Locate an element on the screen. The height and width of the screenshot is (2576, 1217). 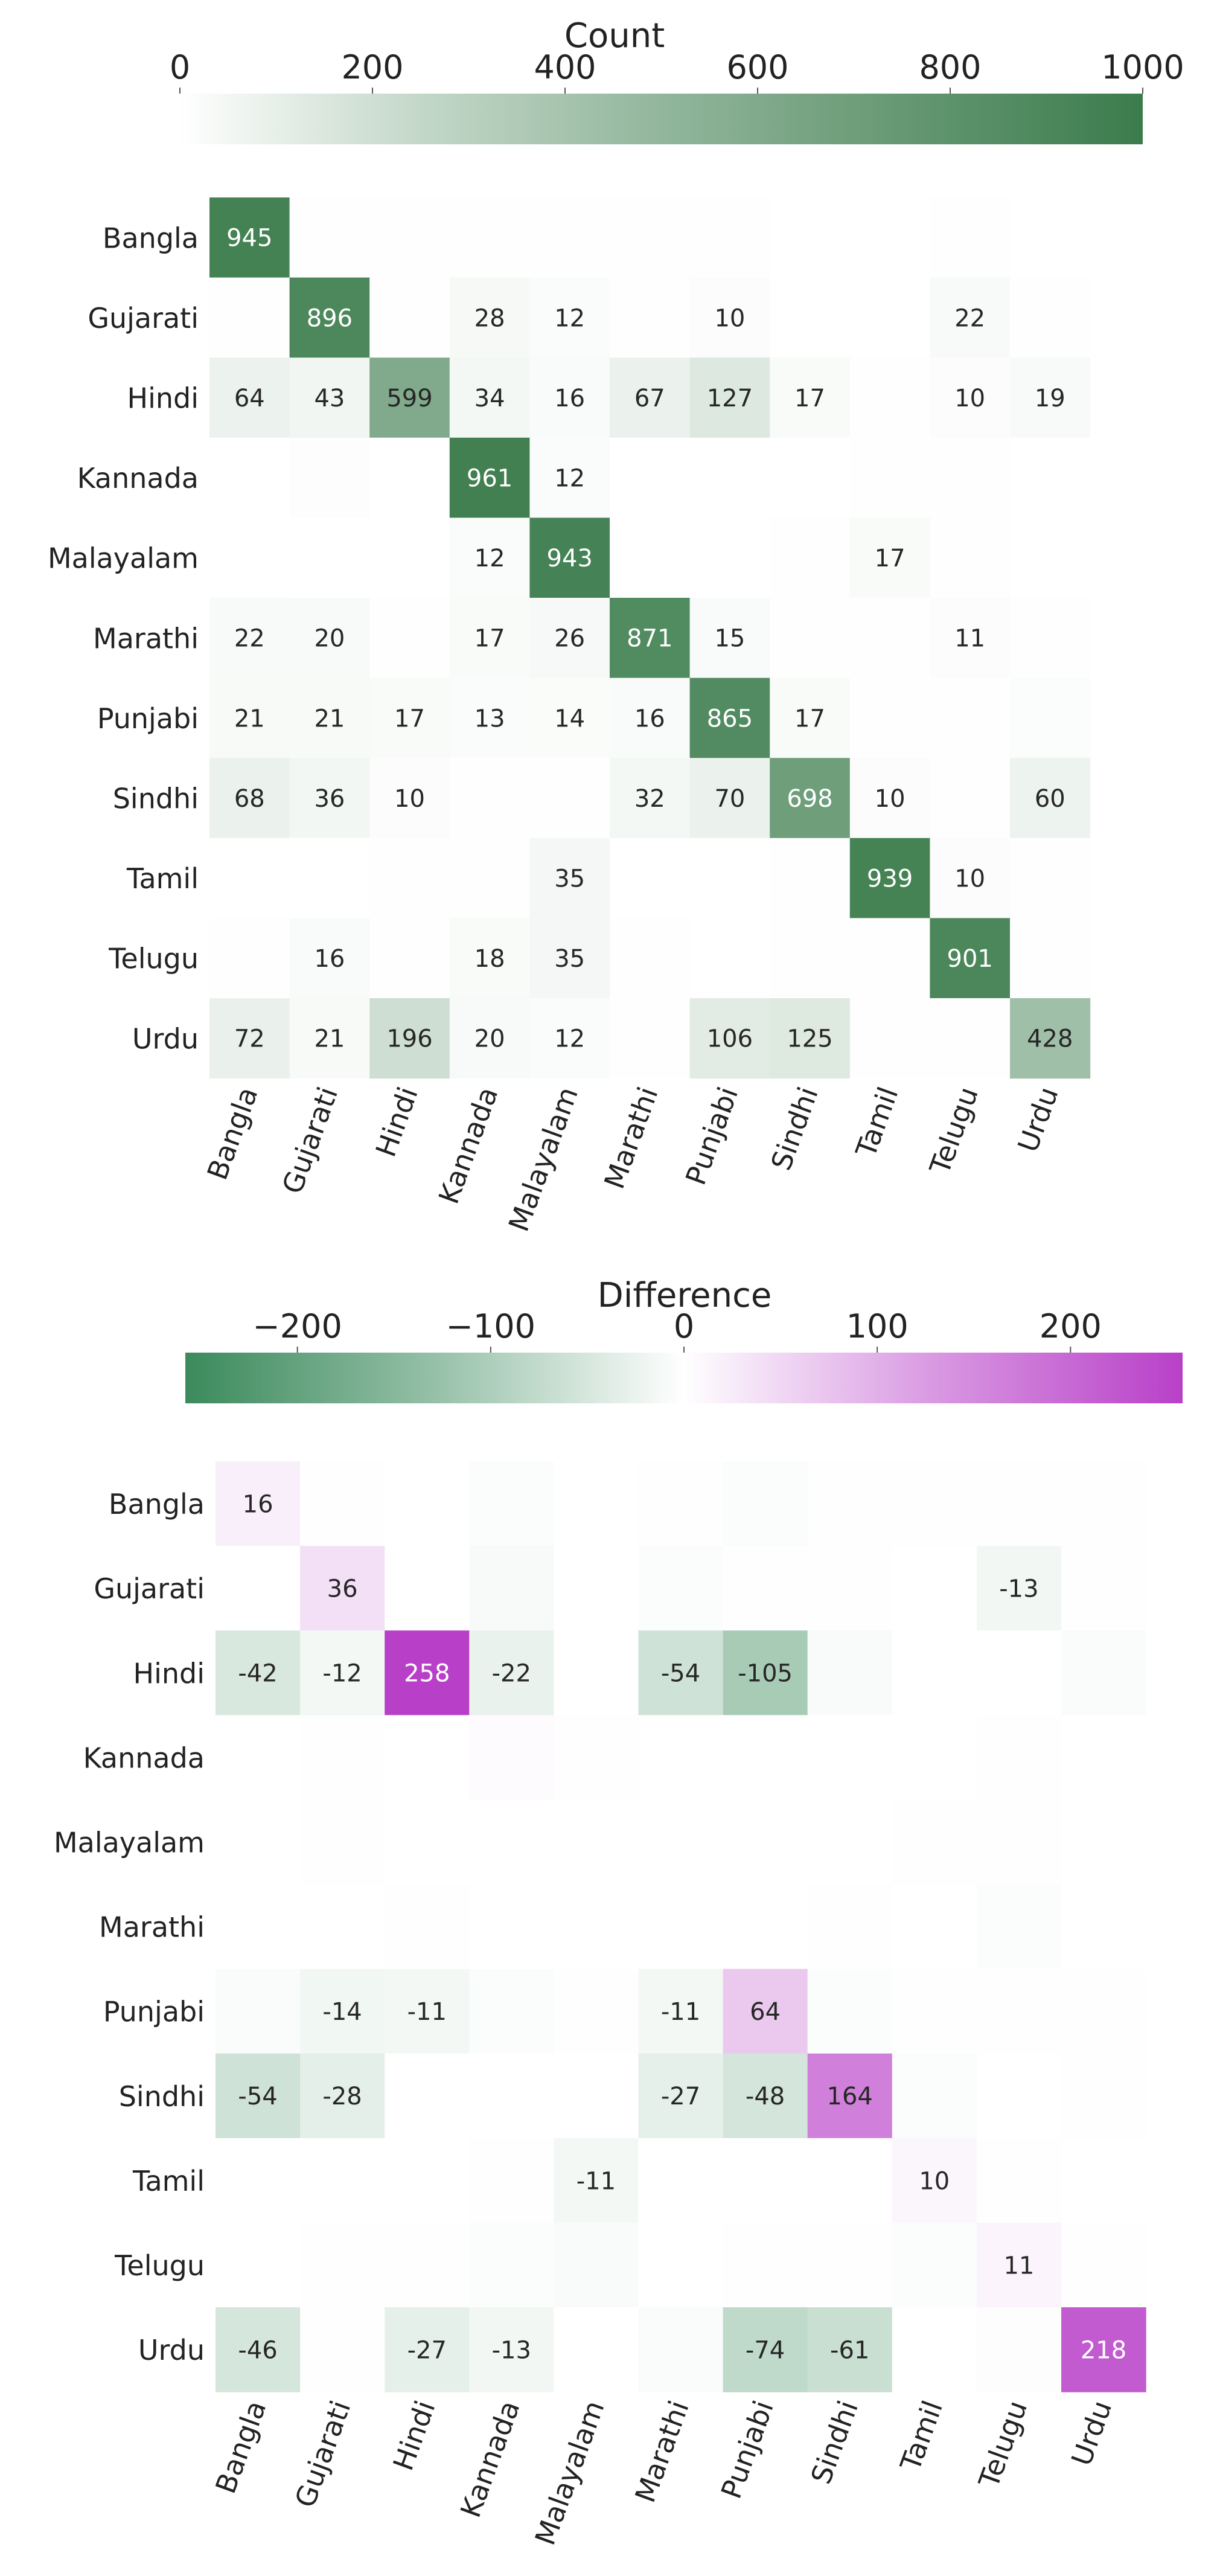
row-label: Malayalam is located at coordinates (129, 1843).